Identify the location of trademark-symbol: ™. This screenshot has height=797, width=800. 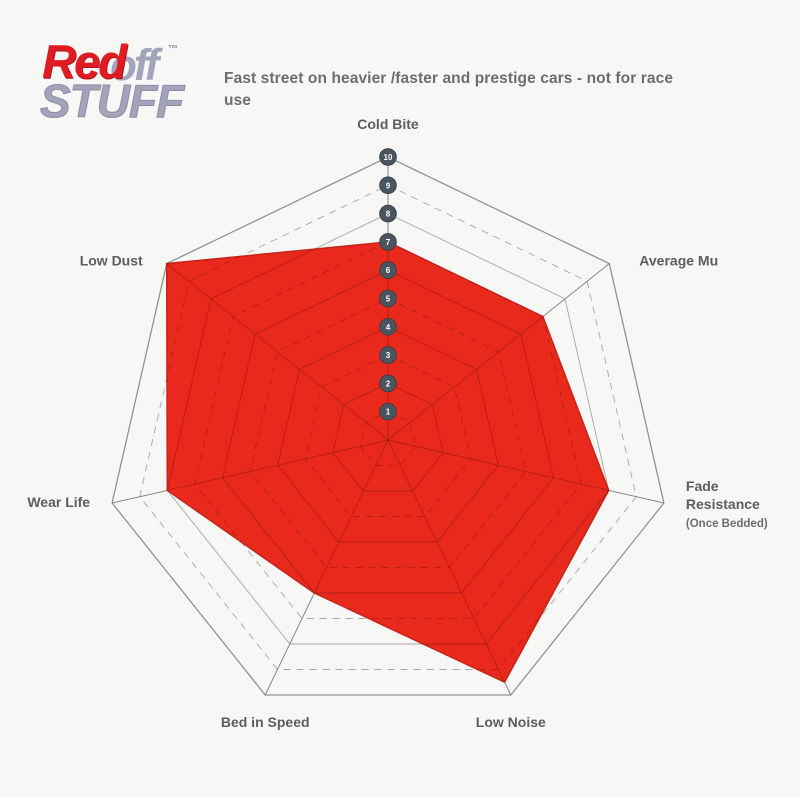
(173, 49).